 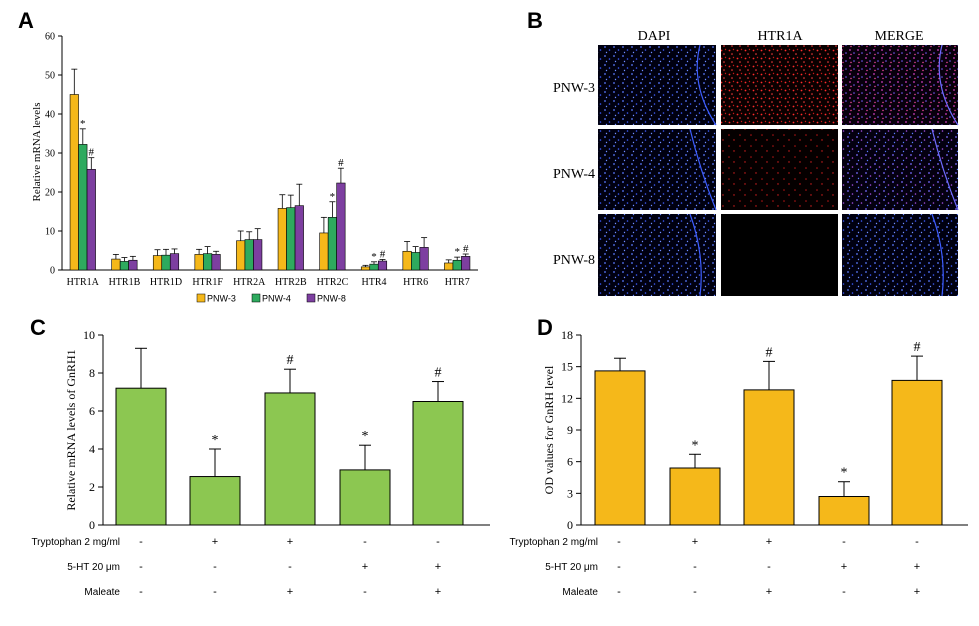 I want to click on panel-letter-c: C, so click(x=38, y=327).